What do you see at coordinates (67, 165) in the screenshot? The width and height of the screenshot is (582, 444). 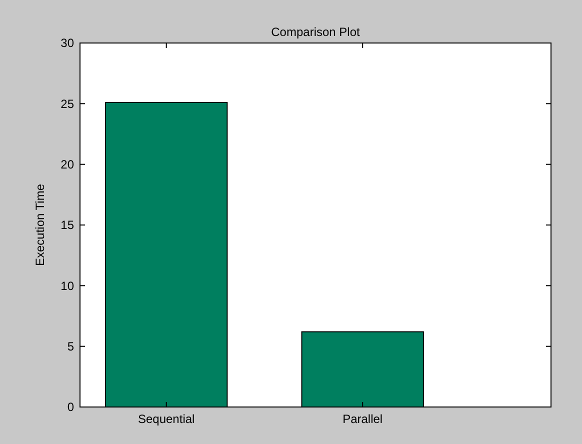 I see `y-tick-label: 20` at bounding box center [67, 165].